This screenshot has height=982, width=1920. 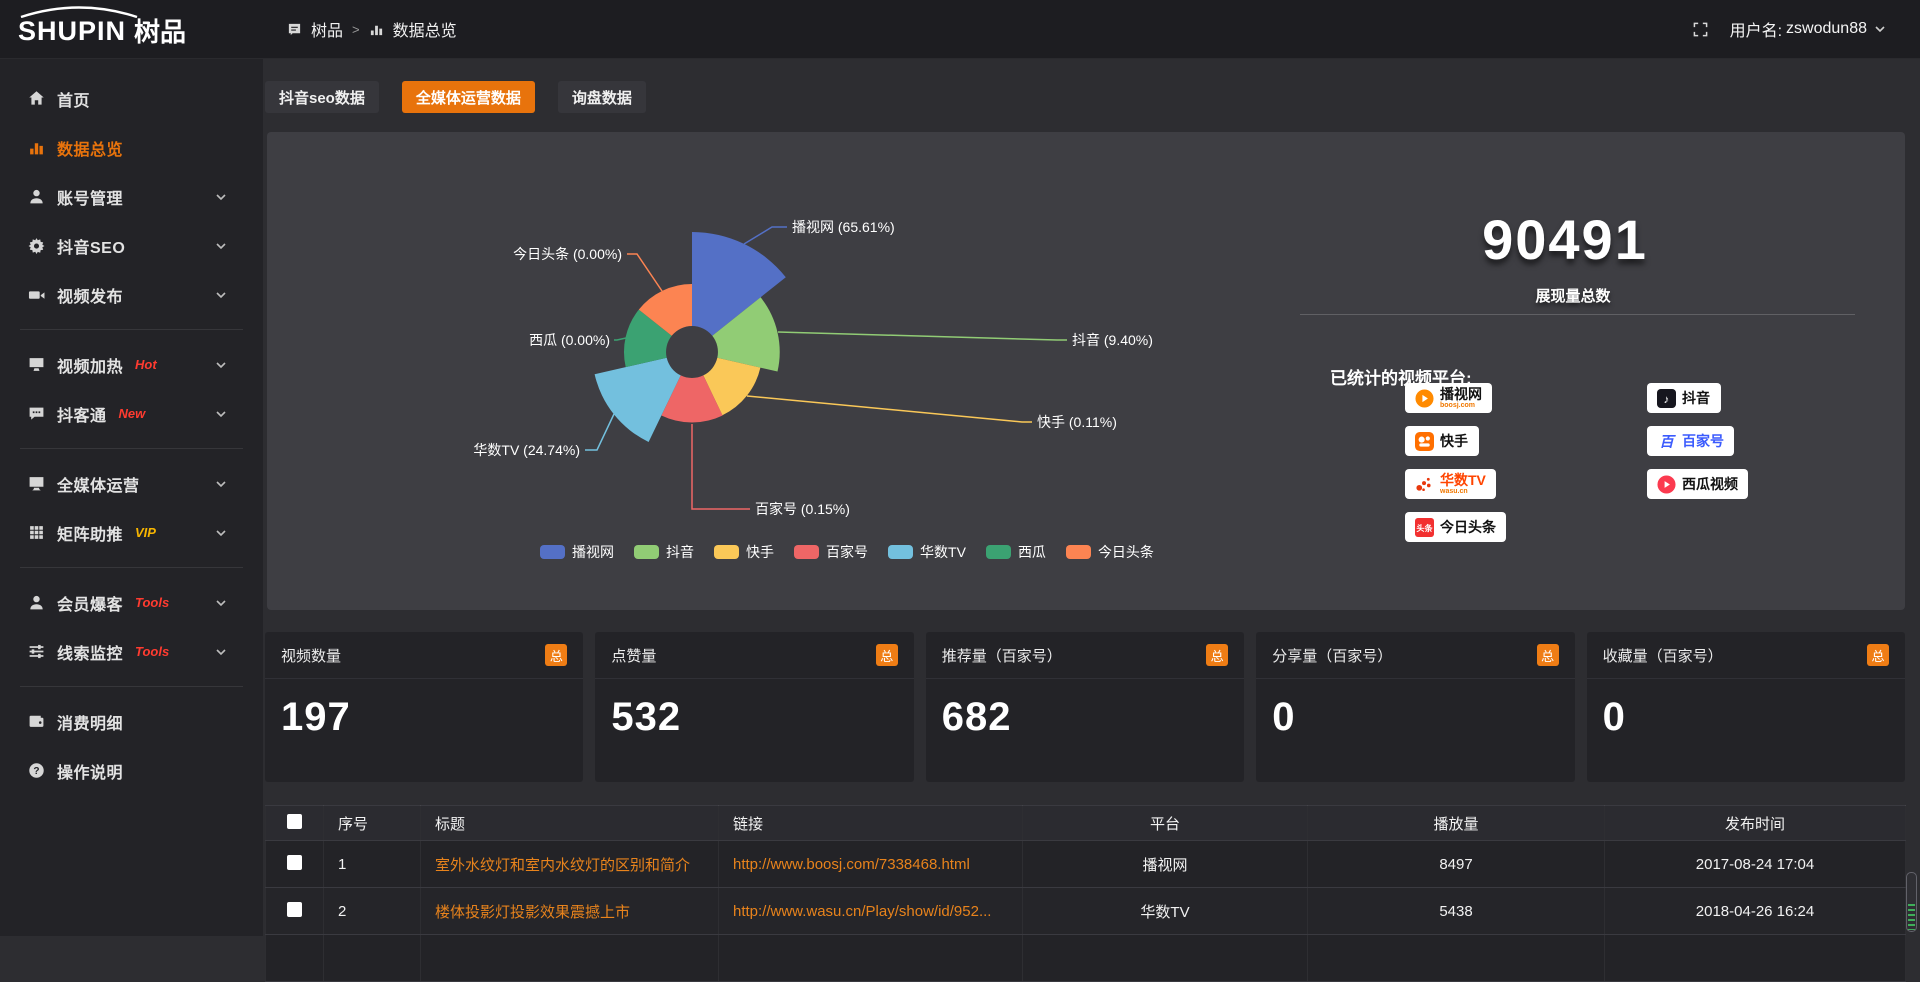 I want to click on scrollbar-thumb, so click(x=1911, y=902).